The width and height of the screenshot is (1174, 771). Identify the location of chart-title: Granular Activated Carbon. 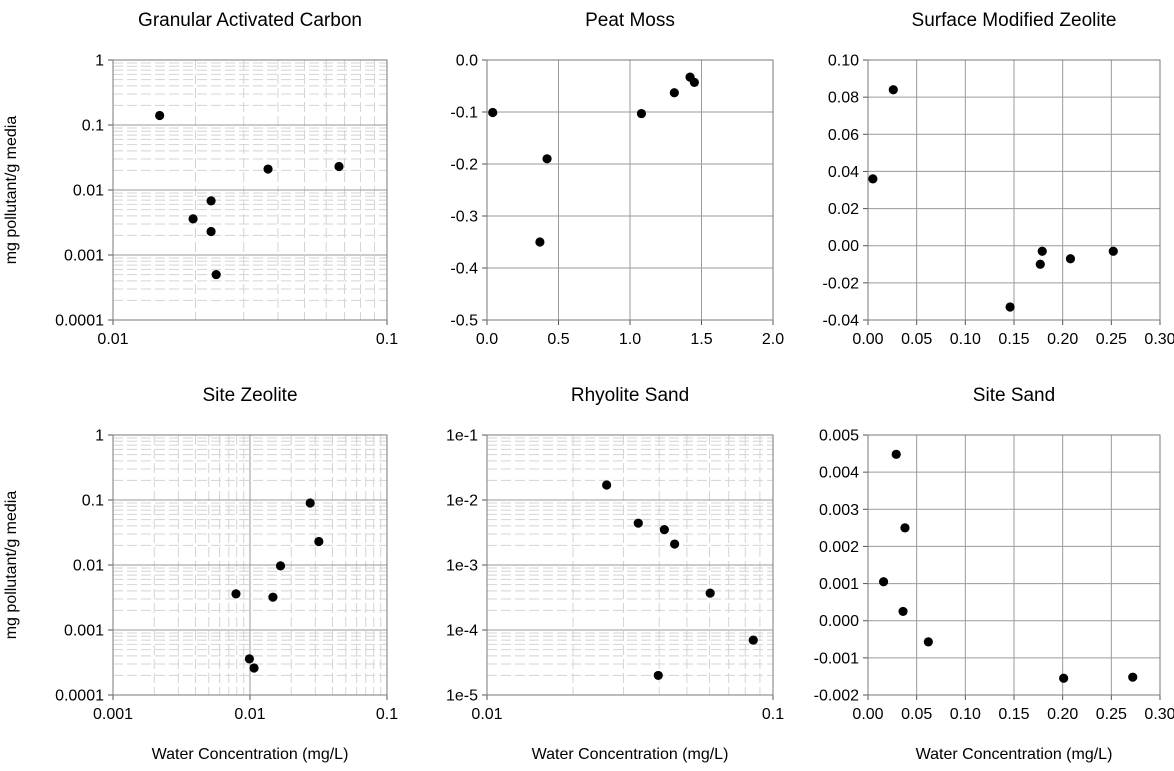
(250, 20).